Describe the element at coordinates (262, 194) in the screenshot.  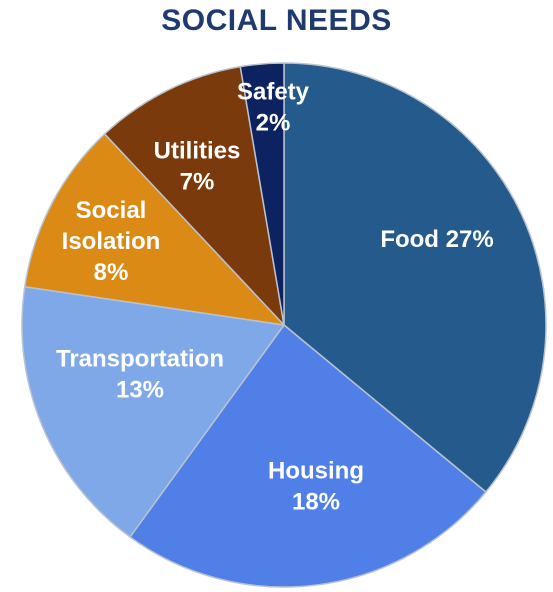
I see `pie-slice-safety` at that location.